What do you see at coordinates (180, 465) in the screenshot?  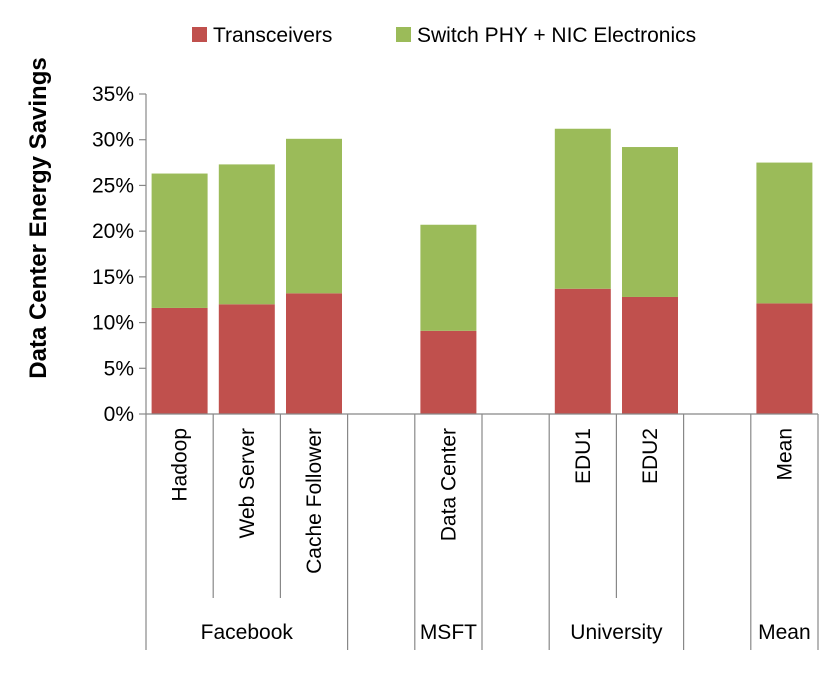 I see `category-label: Hadoop` at bounding box center [180, 465].